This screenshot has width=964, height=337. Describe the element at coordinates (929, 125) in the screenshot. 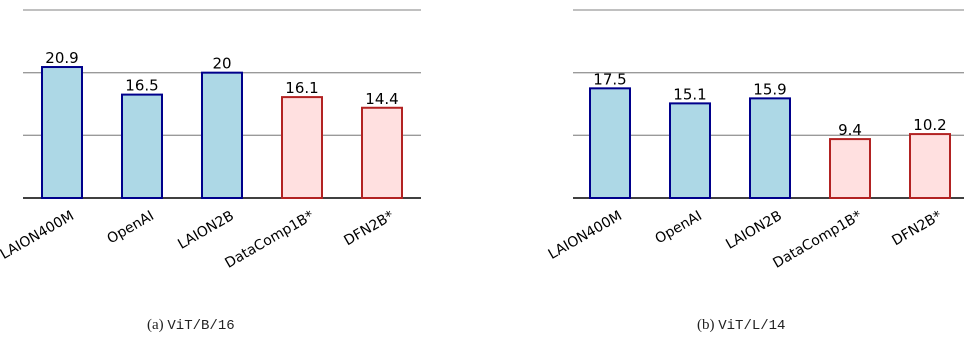

I see `data-label: 10.2` at that location.